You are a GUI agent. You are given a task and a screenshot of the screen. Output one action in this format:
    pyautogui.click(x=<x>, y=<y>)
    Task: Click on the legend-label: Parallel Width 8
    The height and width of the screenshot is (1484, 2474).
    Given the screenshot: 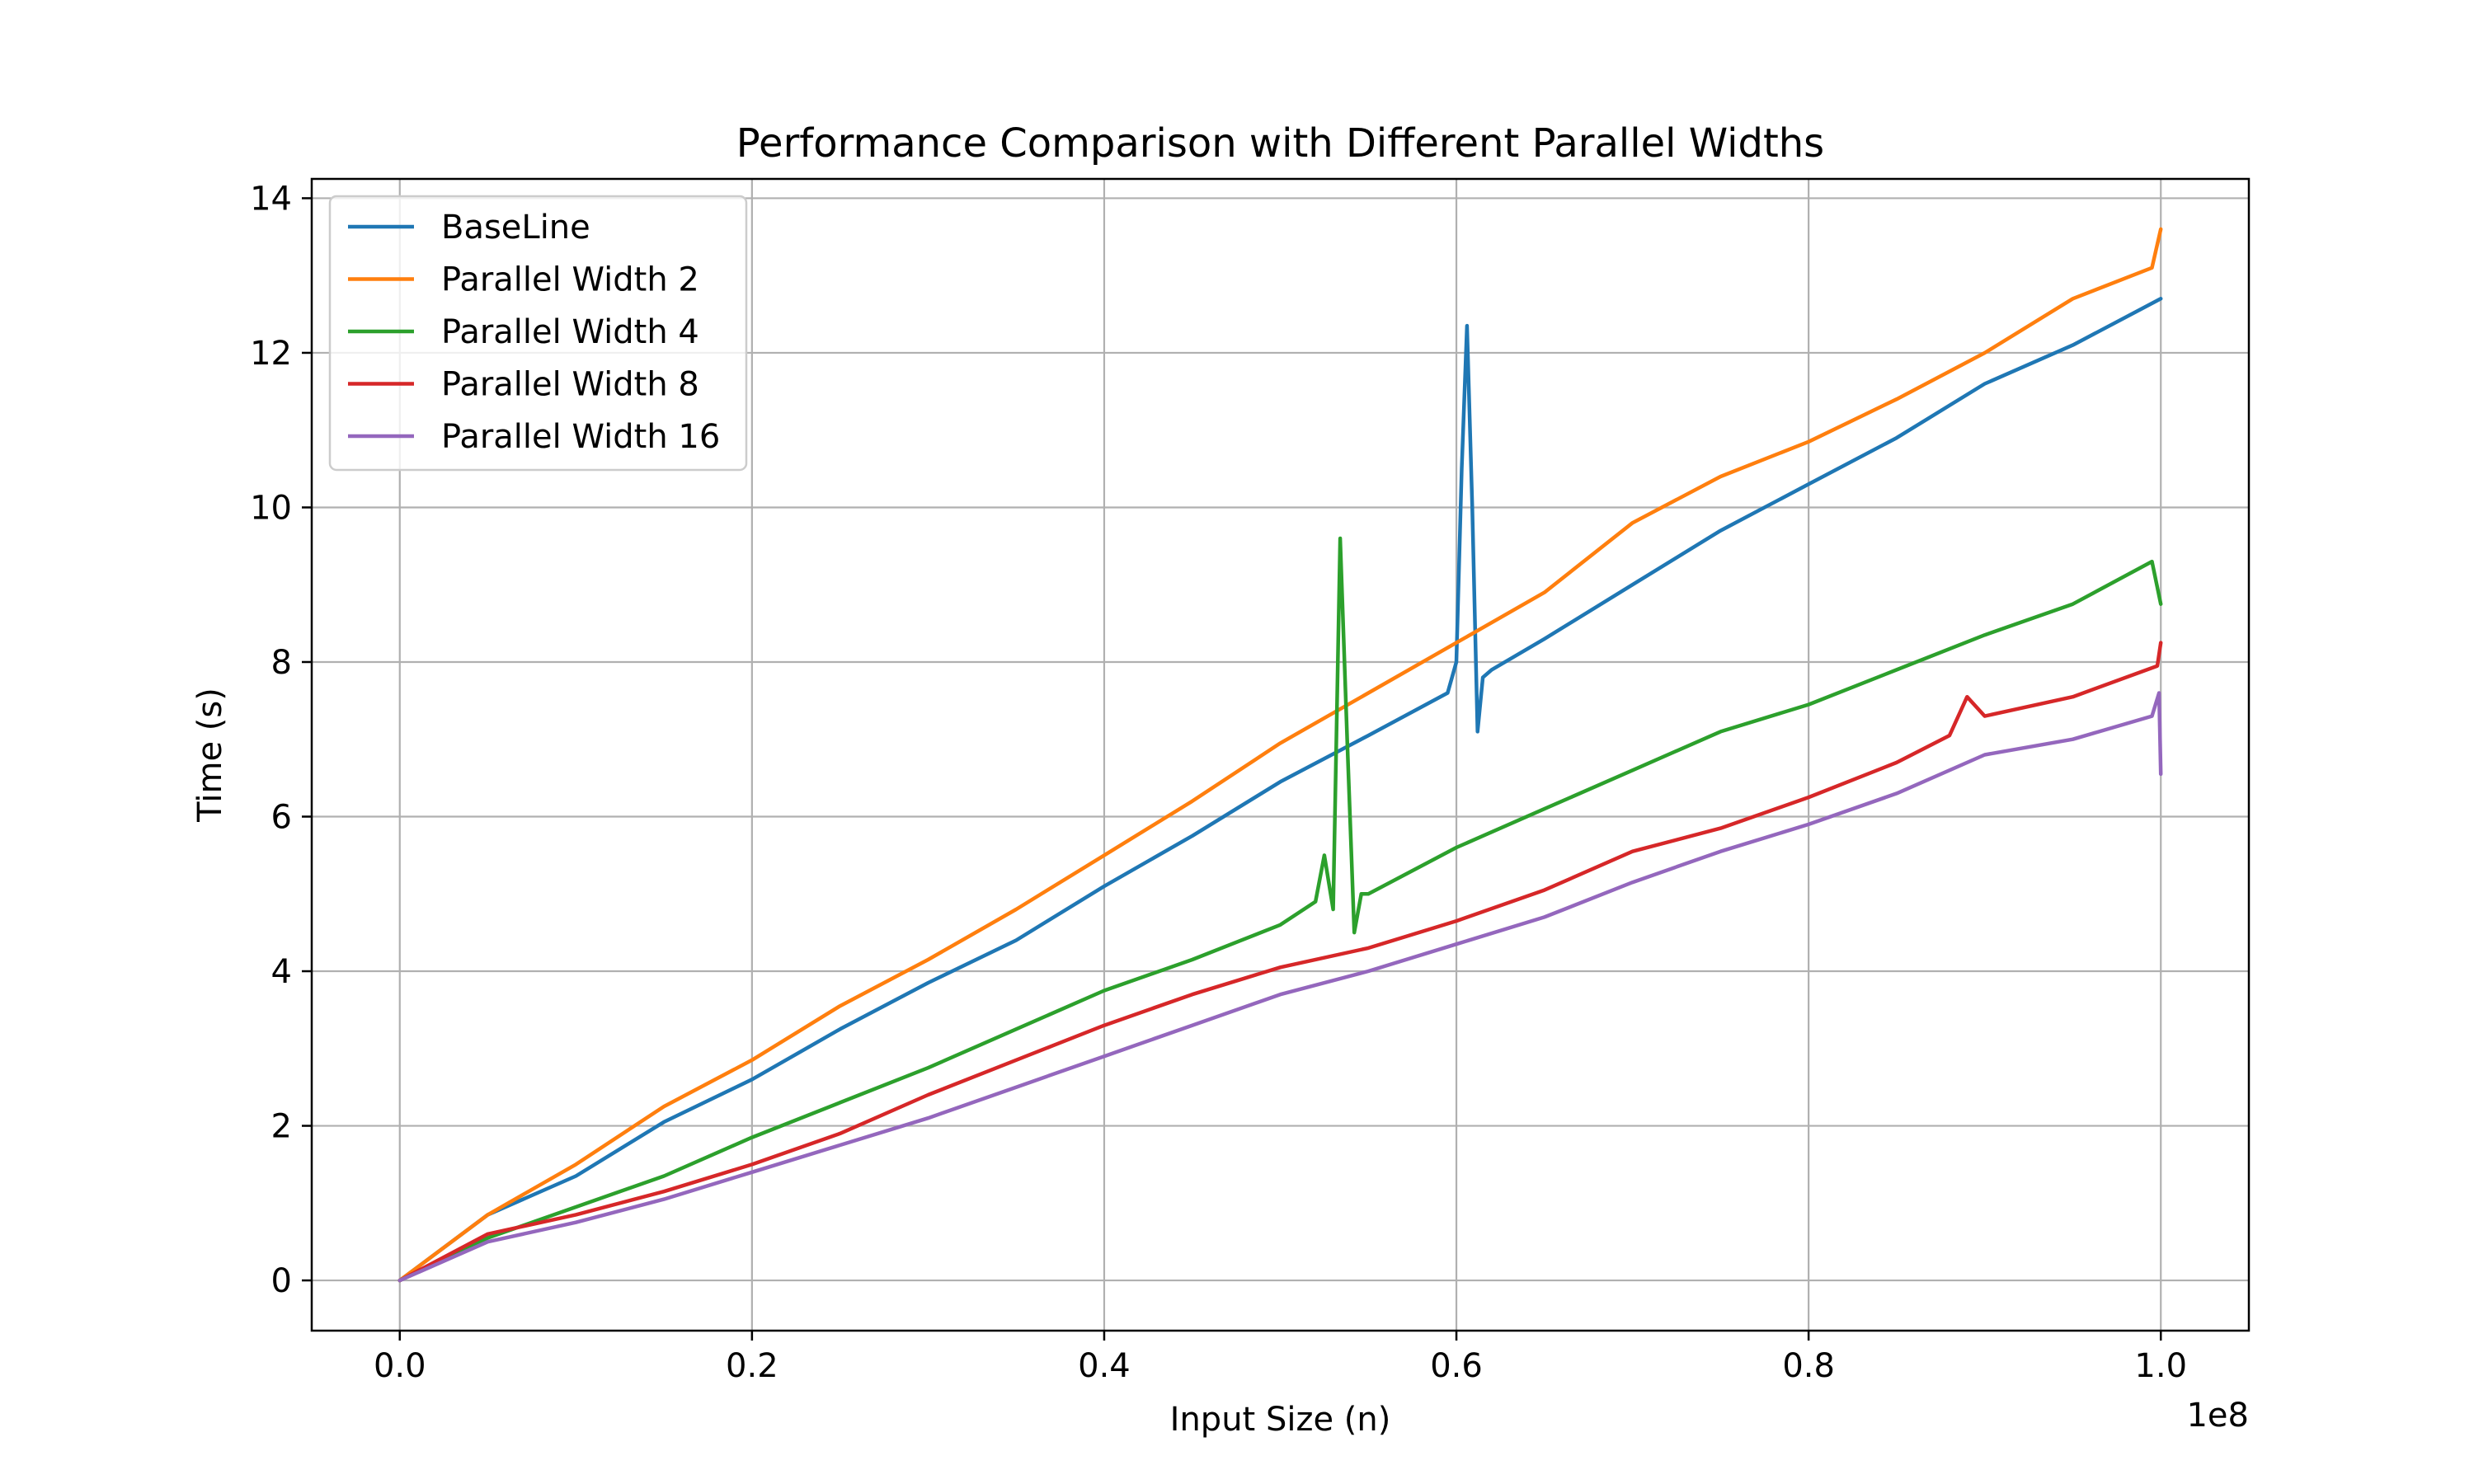 What is the action you would take?
    pyautogui.click(x=570, y=385)
    